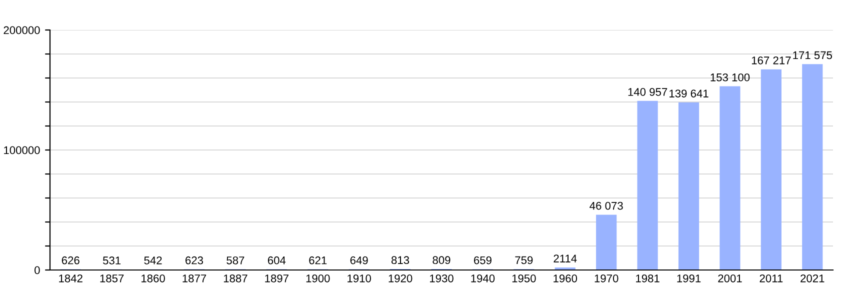  I want to click on data-label: 2114, so click(565, 258).